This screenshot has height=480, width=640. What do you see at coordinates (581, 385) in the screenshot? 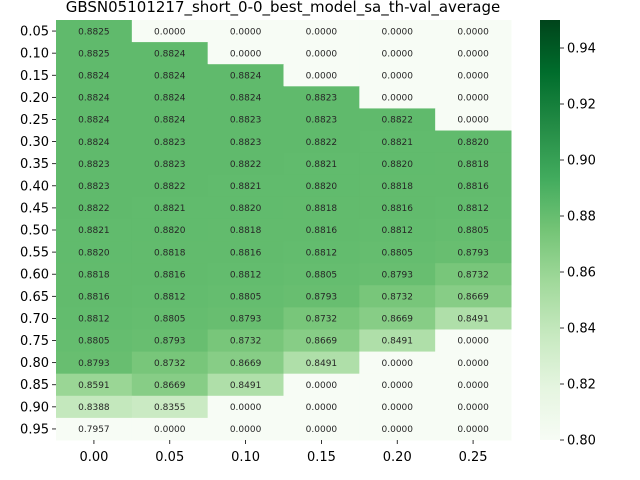
I see `colorbar-tick-label: 0.82` at bounding box center [581, 385].